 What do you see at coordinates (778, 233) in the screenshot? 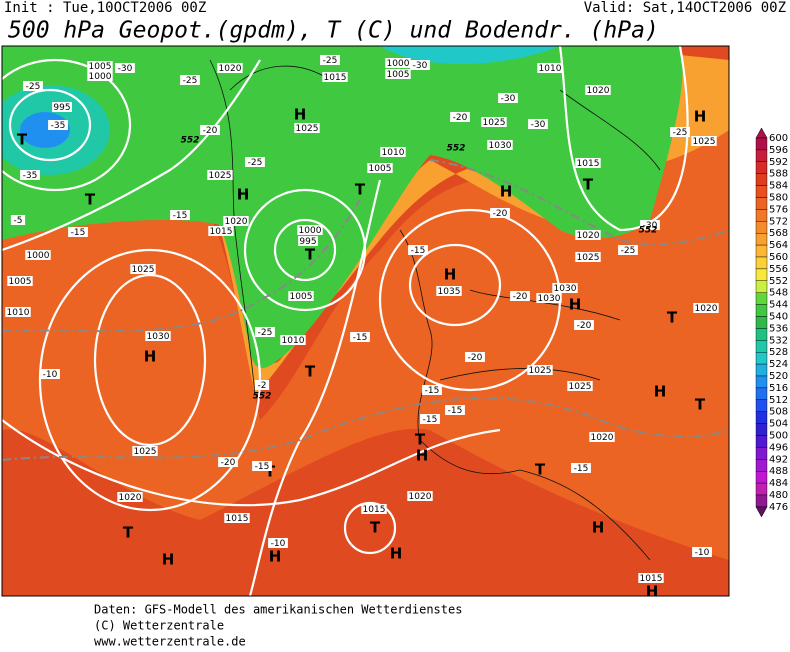
I see `colorbar-tick-label: 568` at bounding box center [778, 233].